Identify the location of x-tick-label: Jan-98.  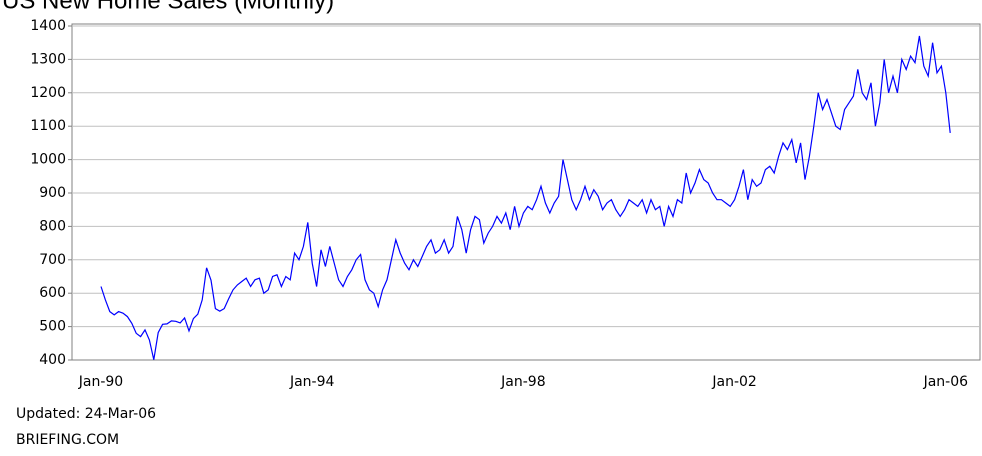
(522, 382).